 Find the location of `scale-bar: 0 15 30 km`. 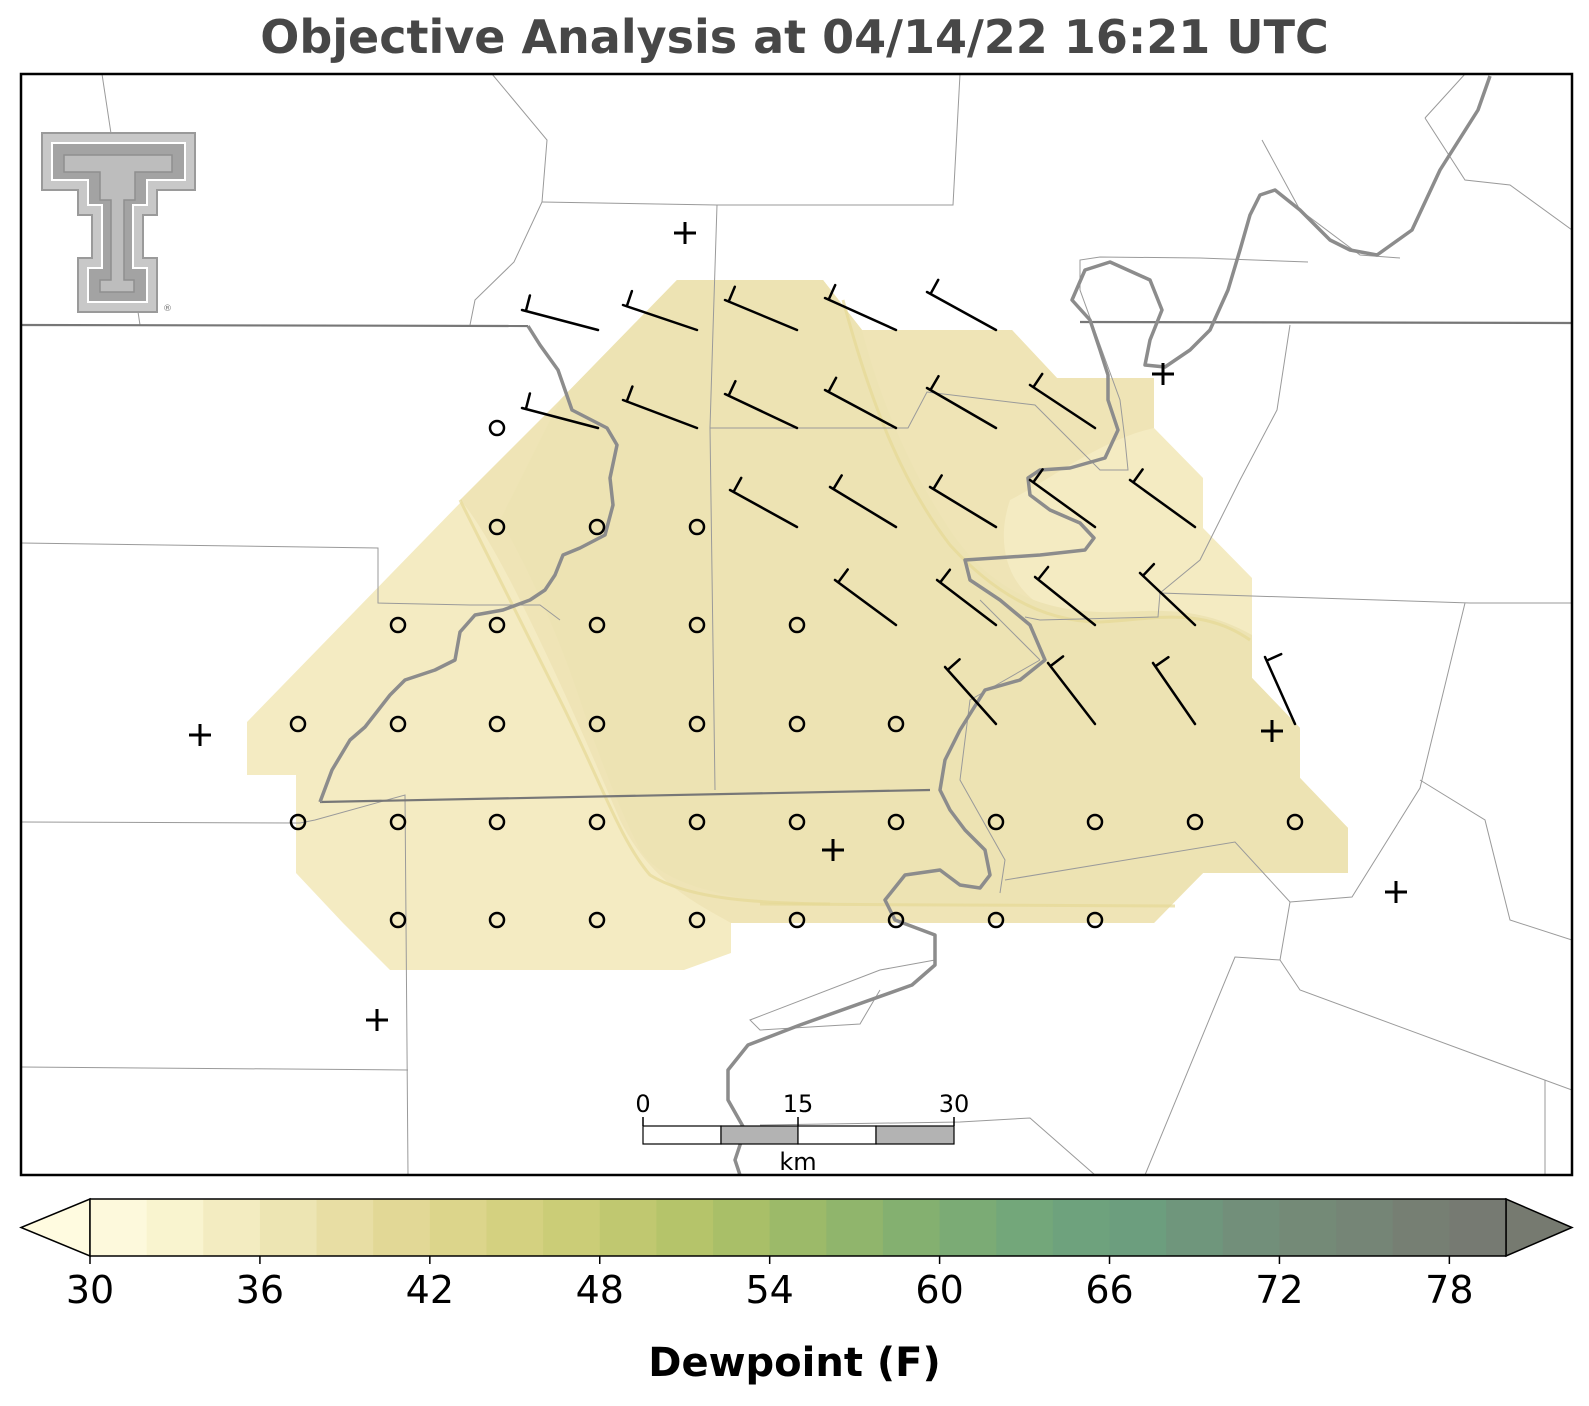

scale-bar: 0 15 30 km is located at coordinates (802, 1133).